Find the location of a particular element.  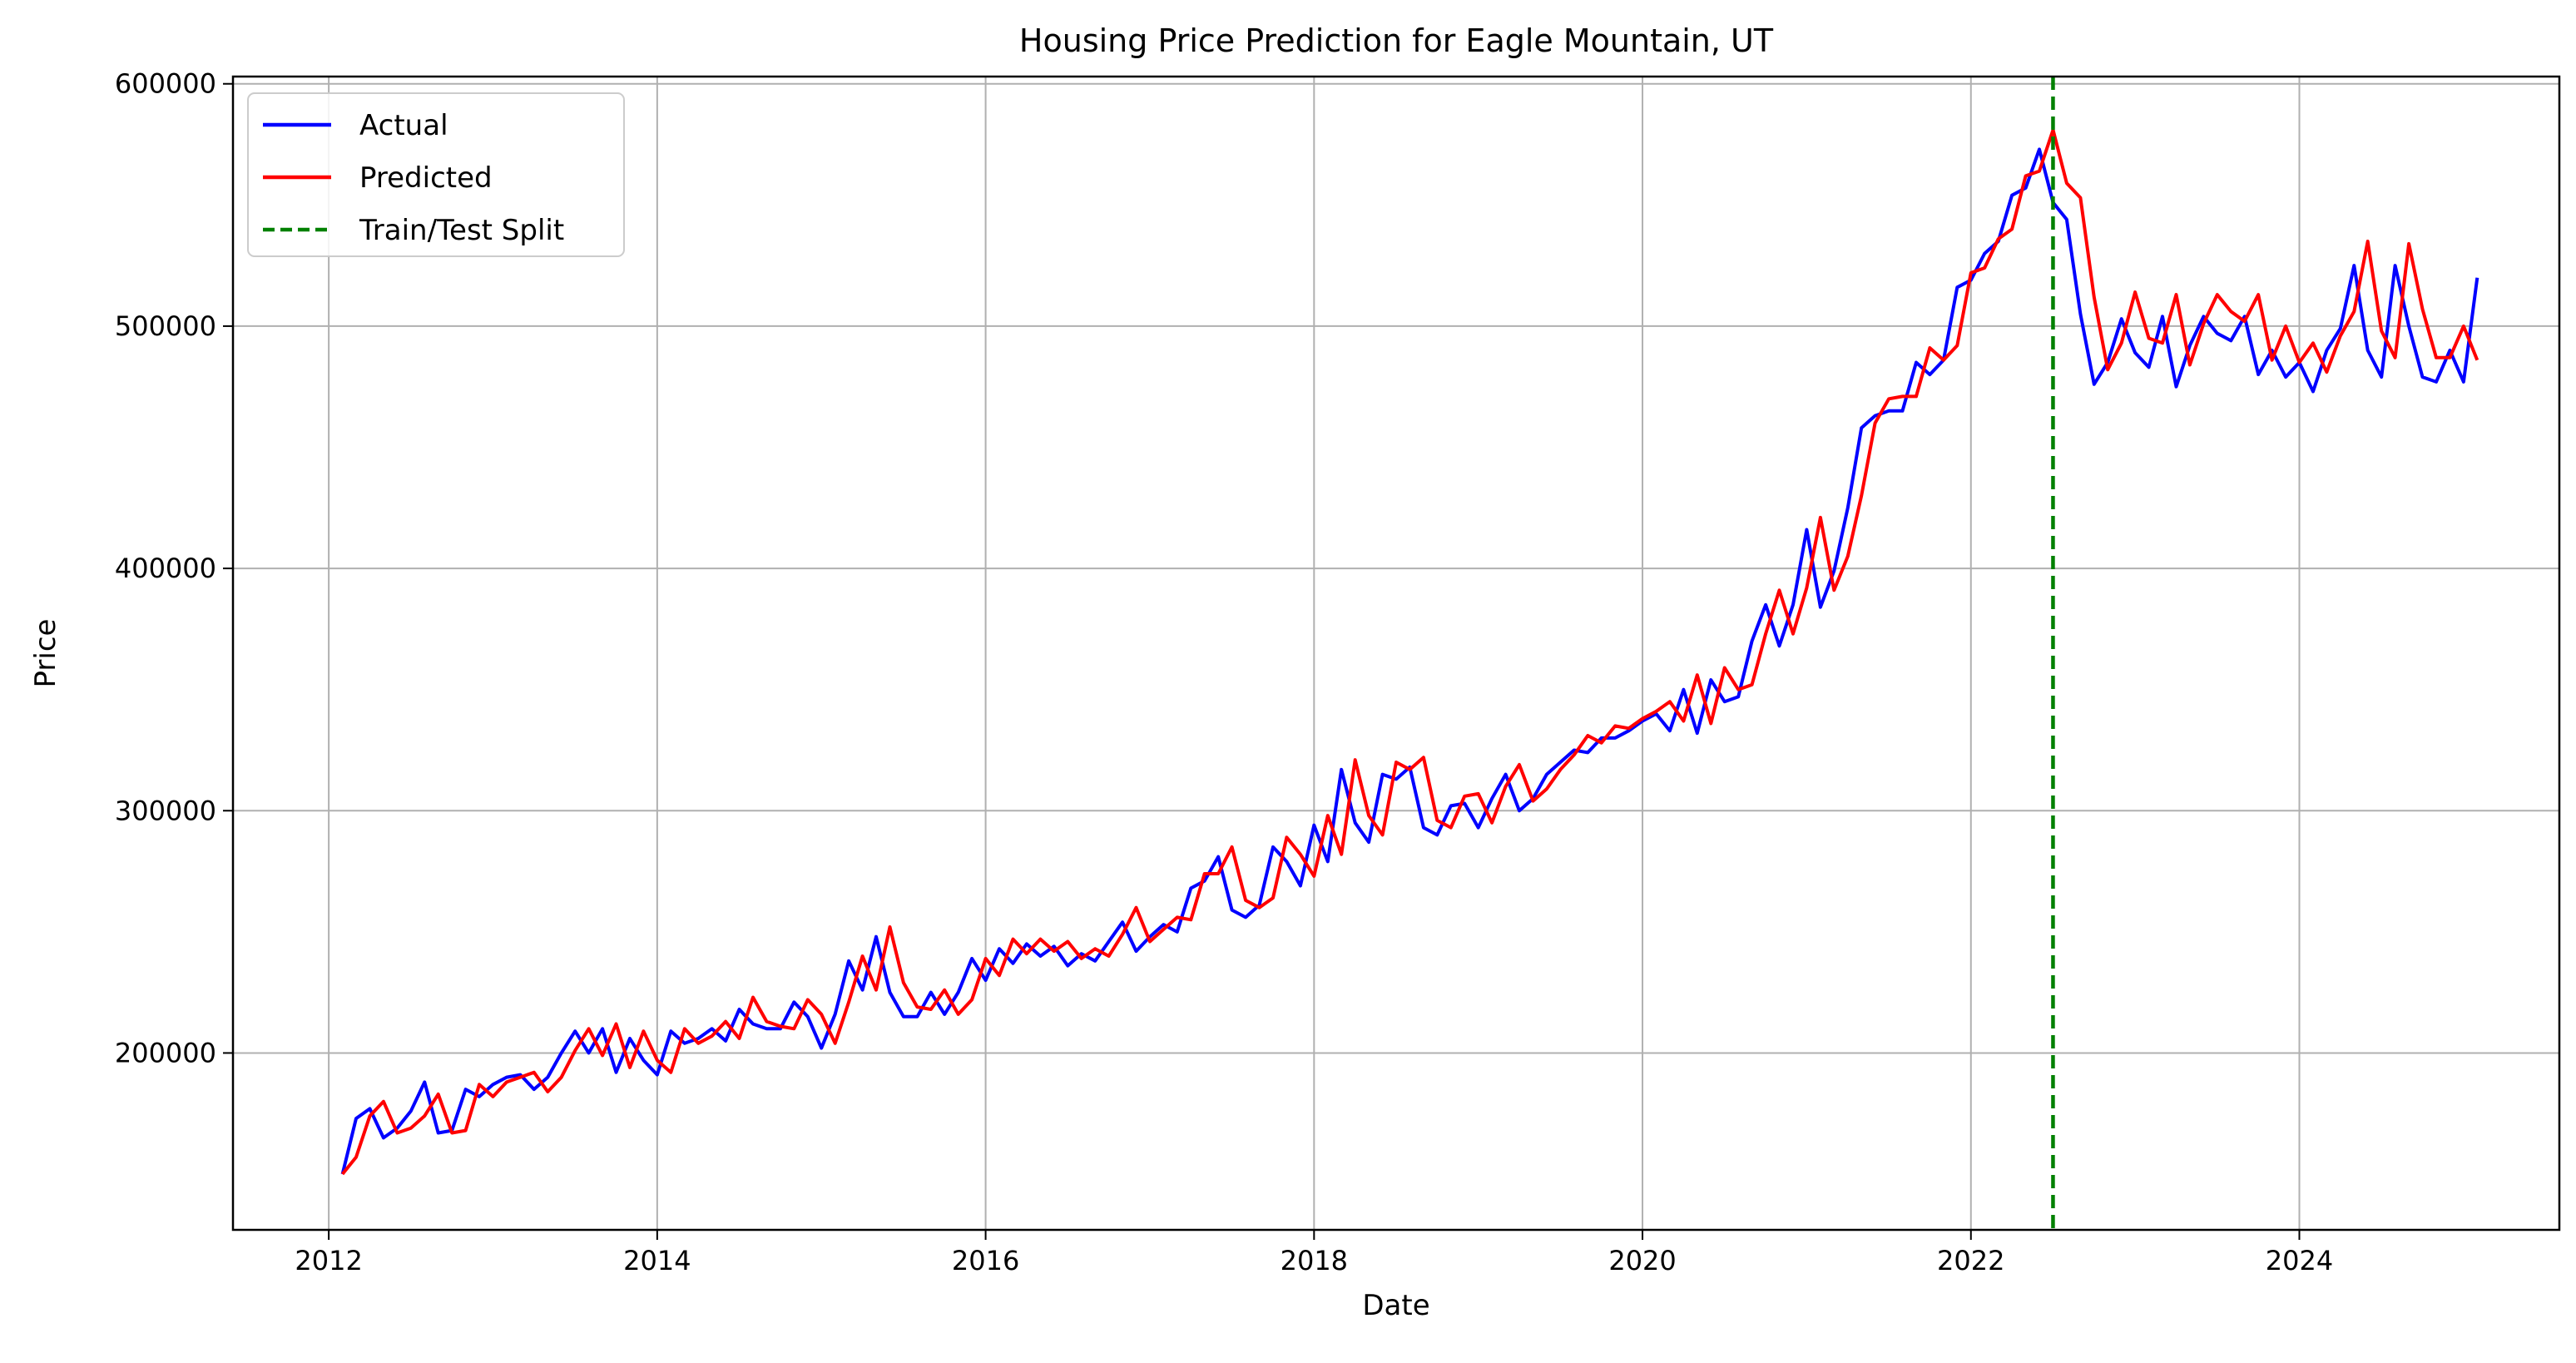

legend-label-actual: Actual is located at coordinates (403, 126).